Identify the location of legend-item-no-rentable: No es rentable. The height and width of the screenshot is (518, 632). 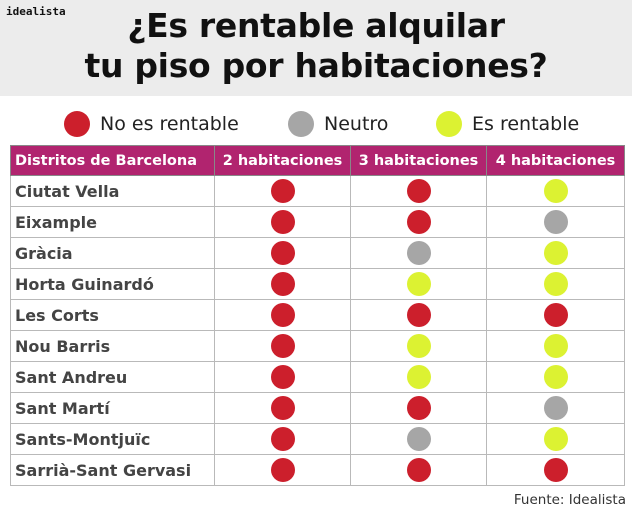
(151, 124).